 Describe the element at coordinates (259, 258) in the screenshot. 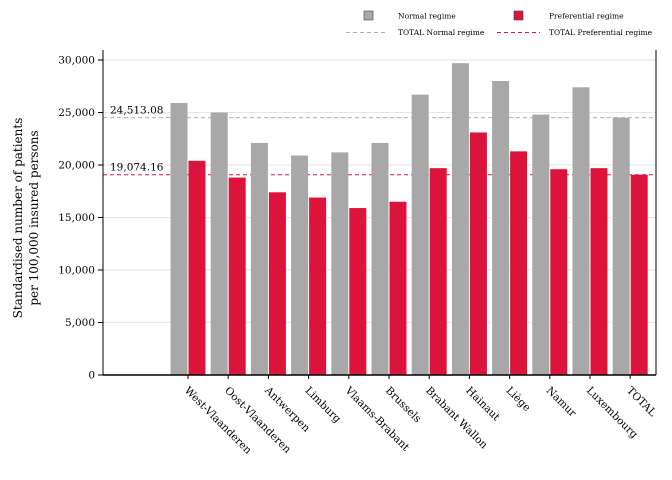

I see `bar-normal-regime-antwerpen` at that location.